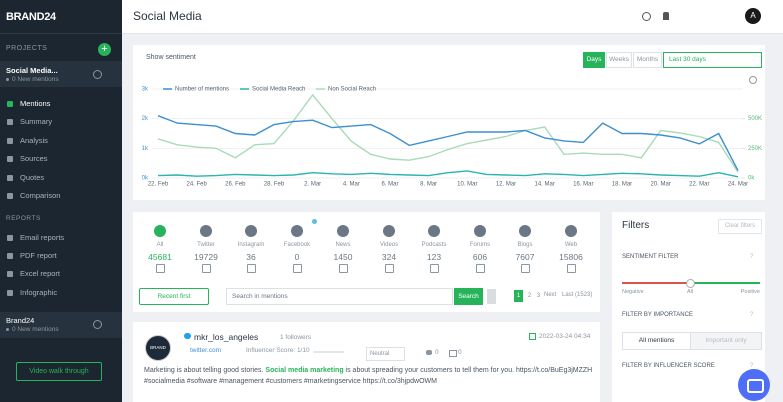  Describe the element at coordinates (40, 195) in the screenshot. I see `menu-item: Comparison` at that location.